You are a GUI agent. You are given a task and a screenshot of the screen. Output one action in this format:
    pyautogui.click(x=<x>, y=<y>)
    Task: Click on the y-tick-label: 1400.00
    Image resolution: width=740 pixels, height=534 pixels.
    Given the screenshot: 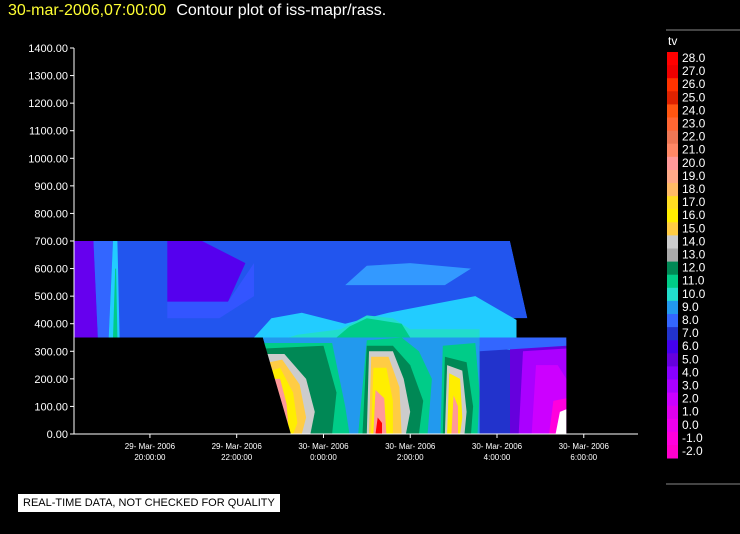 What is the action you would take?
    pyautogui.click(x=48, y=49)
    